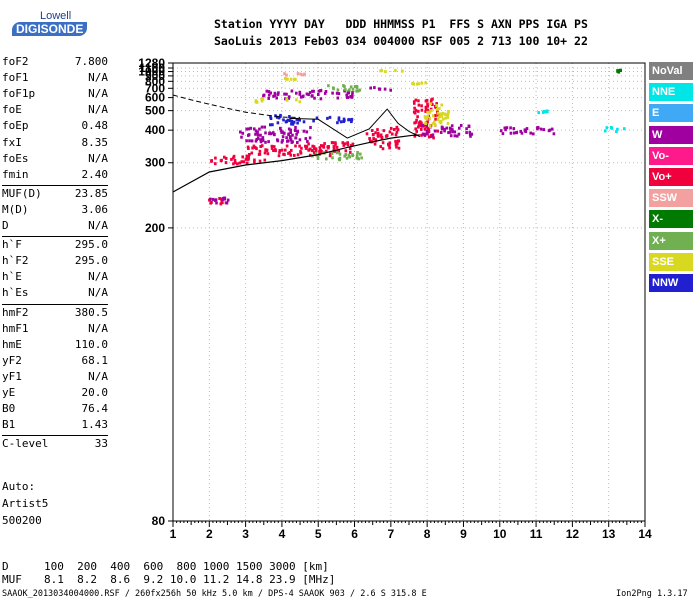 This screenshot has height=600, width=700. Describe the element at coordinates (645, 534) in the screenshot. I see `x-tick-label: 14` at that location.